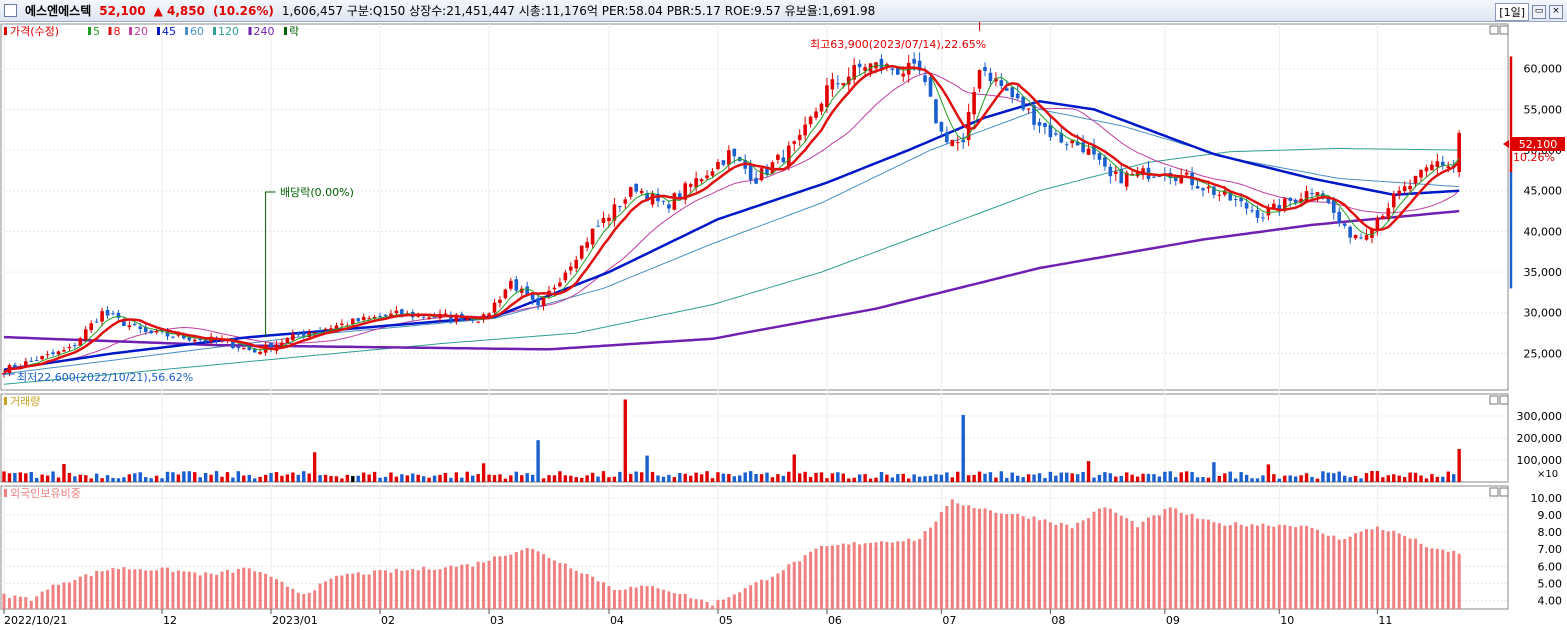  Describe the element at coordinates (1504, 492) in the screenshot. I see `panel-3-close-icon` at that location.